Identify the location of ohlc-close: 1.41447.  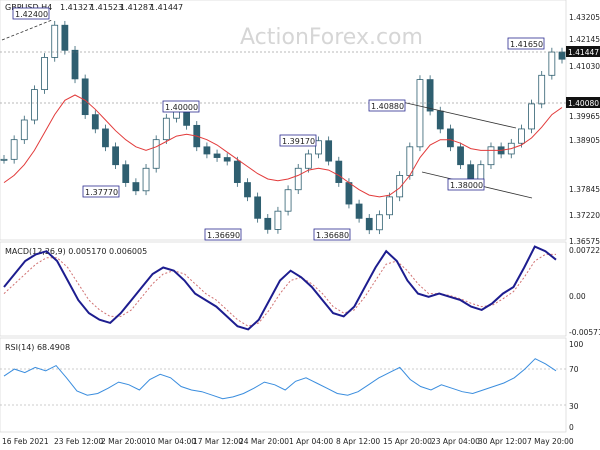
(166, 7).